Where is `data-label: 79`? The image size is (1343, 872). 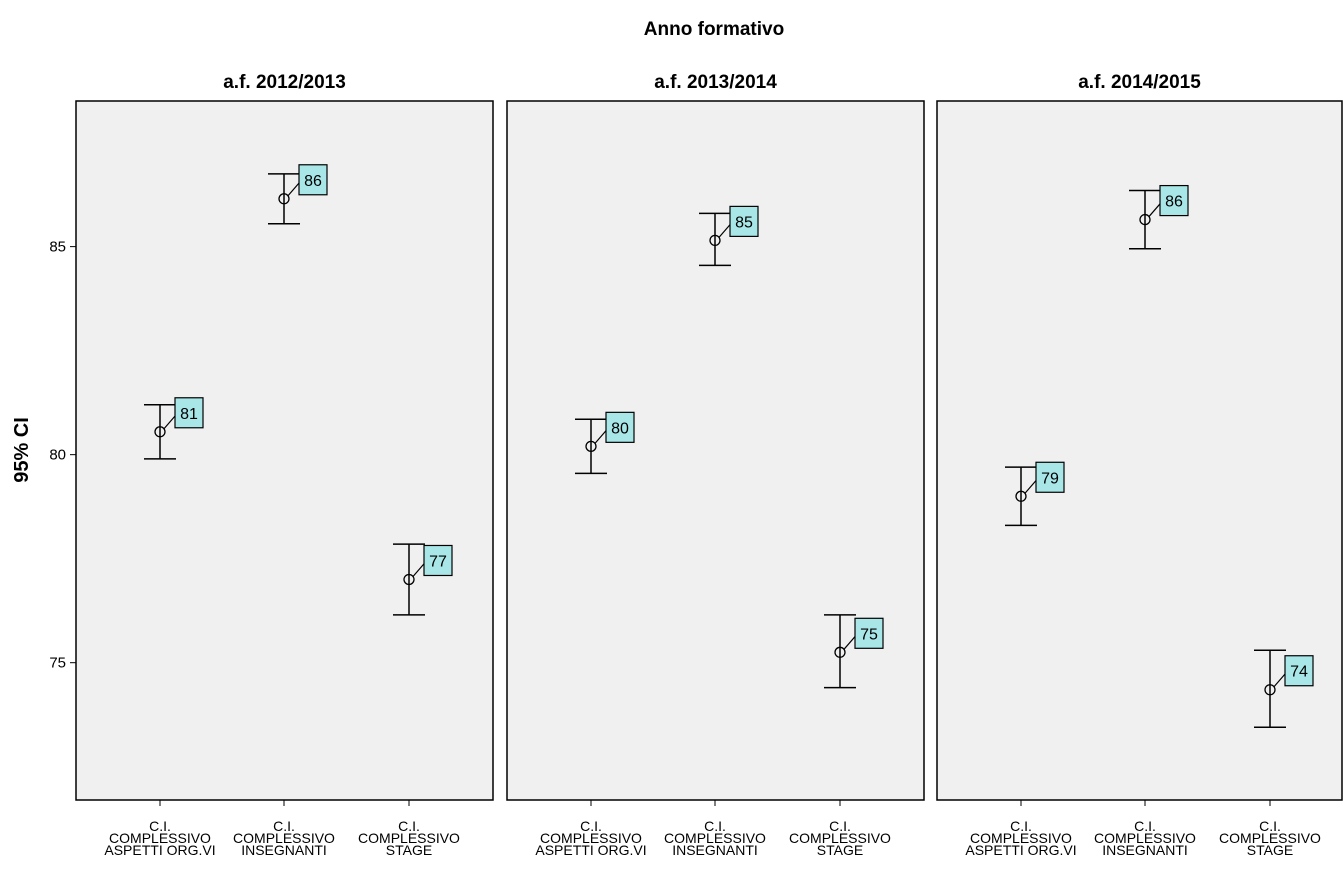 data-label: 79 is located at coordinates (1050, 478).